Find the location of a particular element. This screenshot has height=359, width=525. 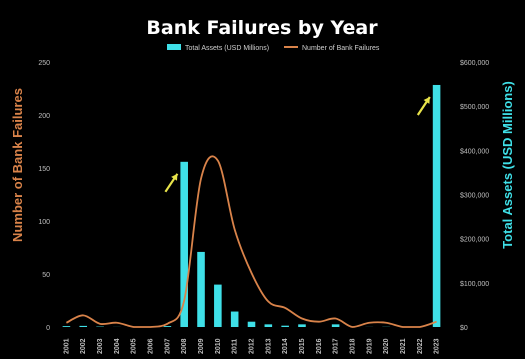

x-tick-label: 2020 is located at coordinates (386, 346).